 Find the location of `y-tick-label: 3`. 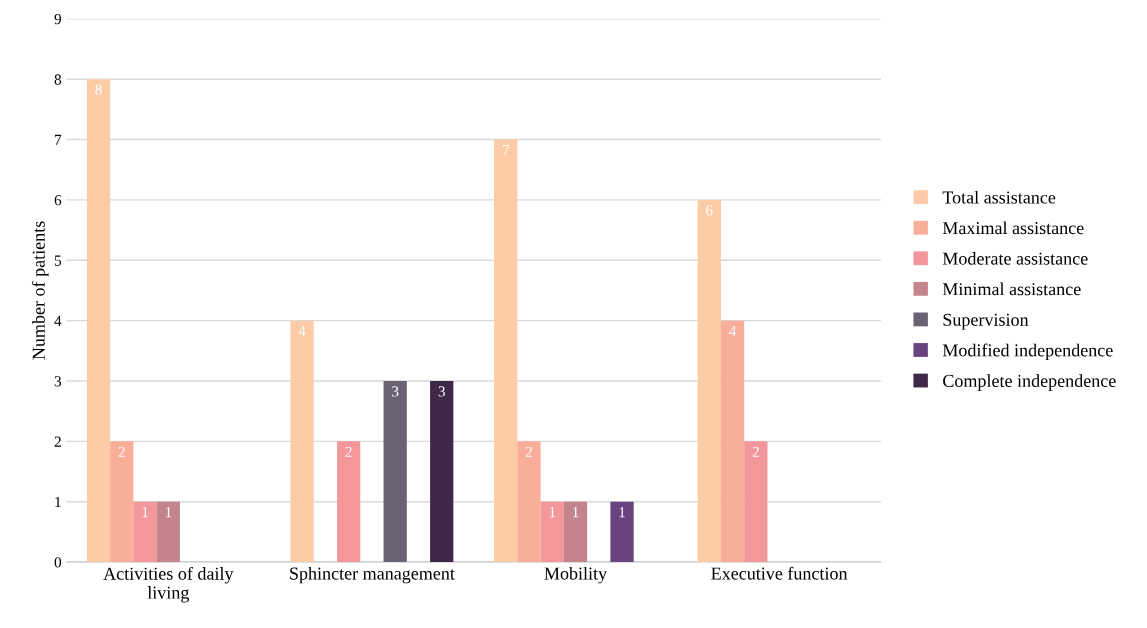

y-tick-label: 3 is located at coordinates (58, 381).